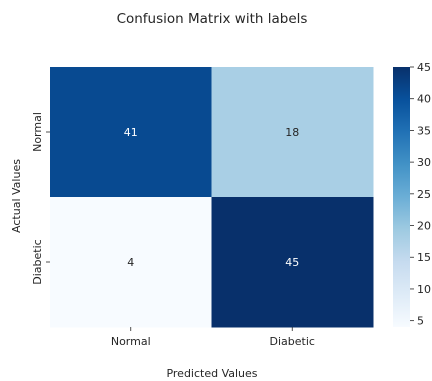  I want to click on y-tick-label: Normal, so click(37, 132).